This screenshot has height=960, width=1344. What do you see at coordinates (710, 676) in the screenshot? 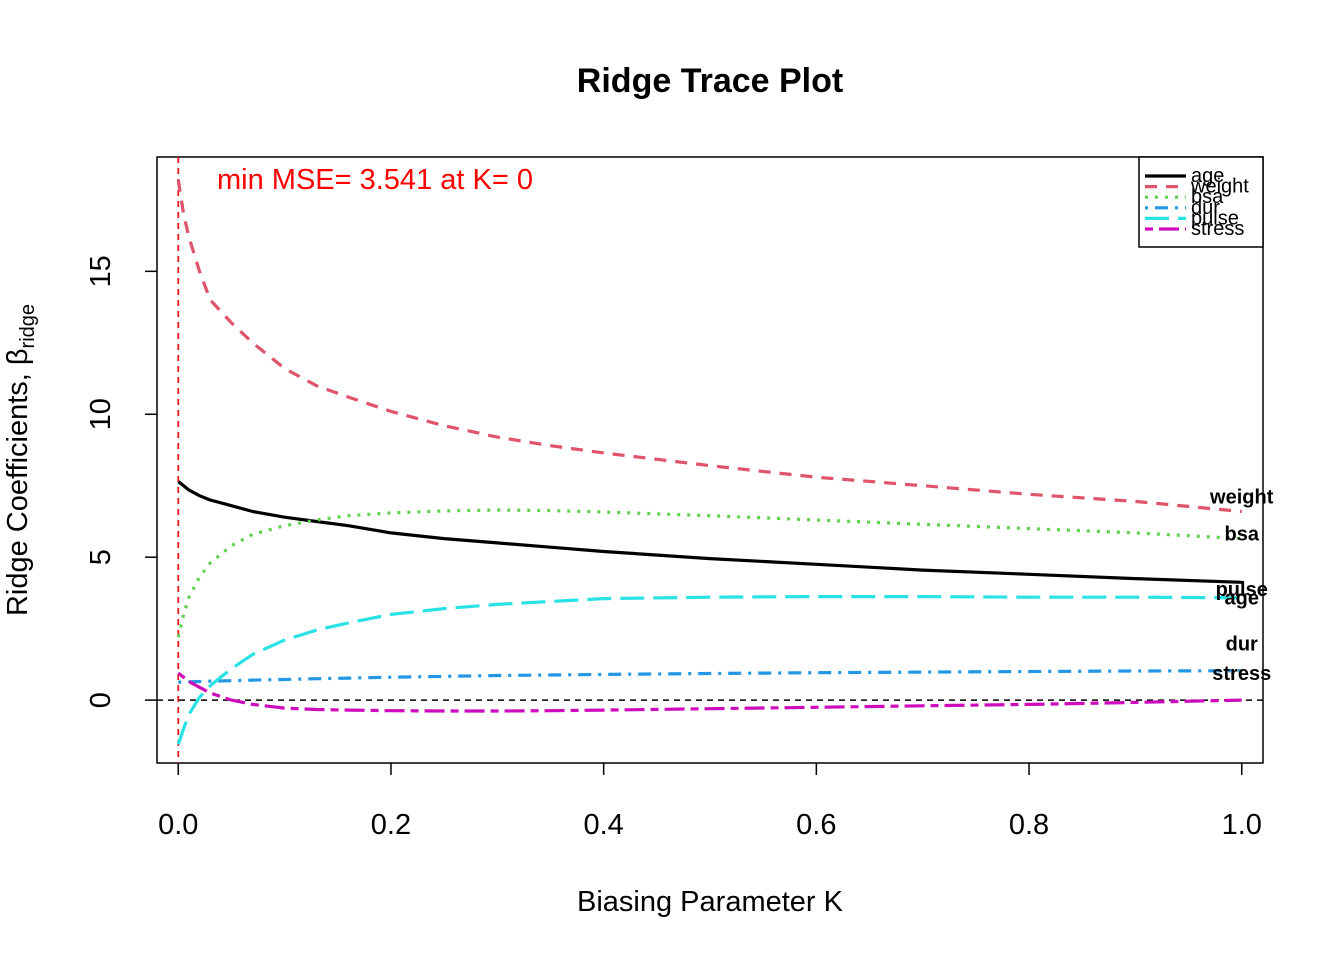
I see `series-line-dur` at bounding box center [710, 676].